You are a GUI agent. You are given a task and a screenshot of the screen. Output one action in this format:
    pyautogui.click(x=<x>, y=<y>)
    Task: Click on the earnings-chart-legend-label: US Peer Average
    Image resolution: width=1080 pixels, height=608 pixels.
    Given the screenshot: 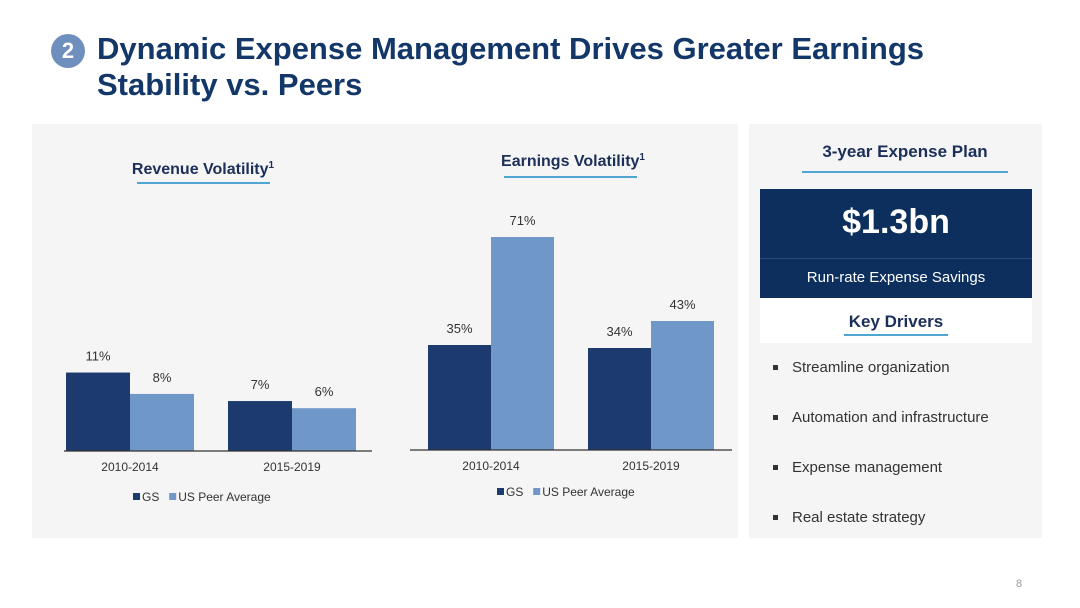 What is the action you would take?
    pyautogui.click(x=588, y=492)
    